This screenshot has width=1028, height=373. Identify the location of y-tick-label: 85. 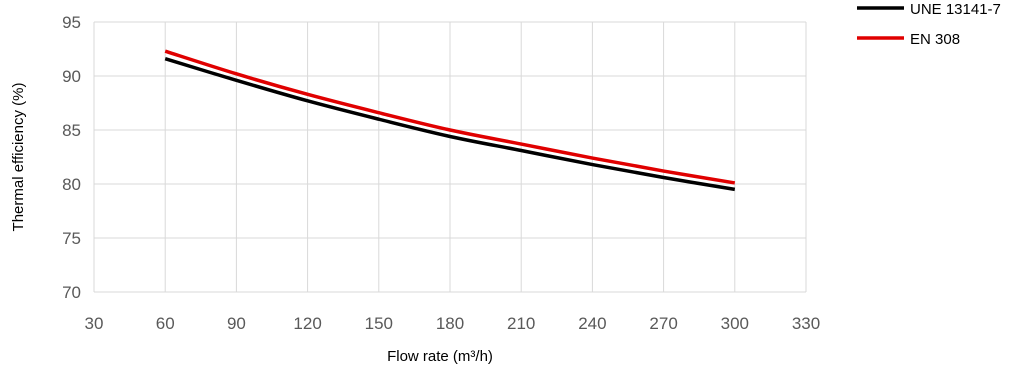
(71, 130).